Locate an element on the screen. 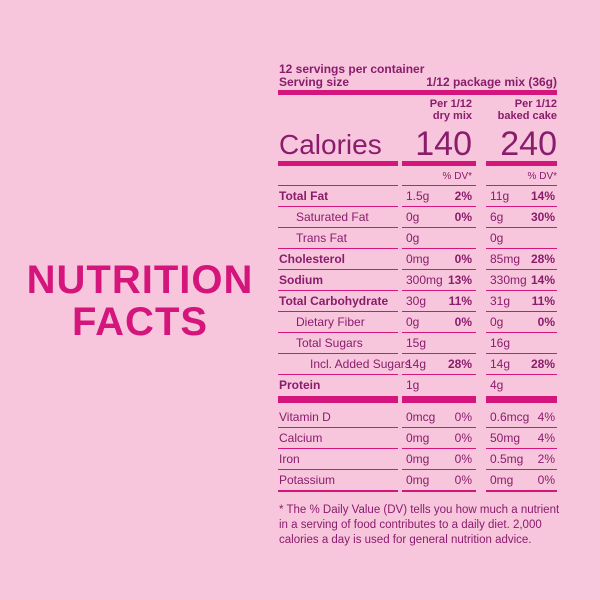  nutrient-name: Total Carbohydrate is located at coordinates (334, 301).